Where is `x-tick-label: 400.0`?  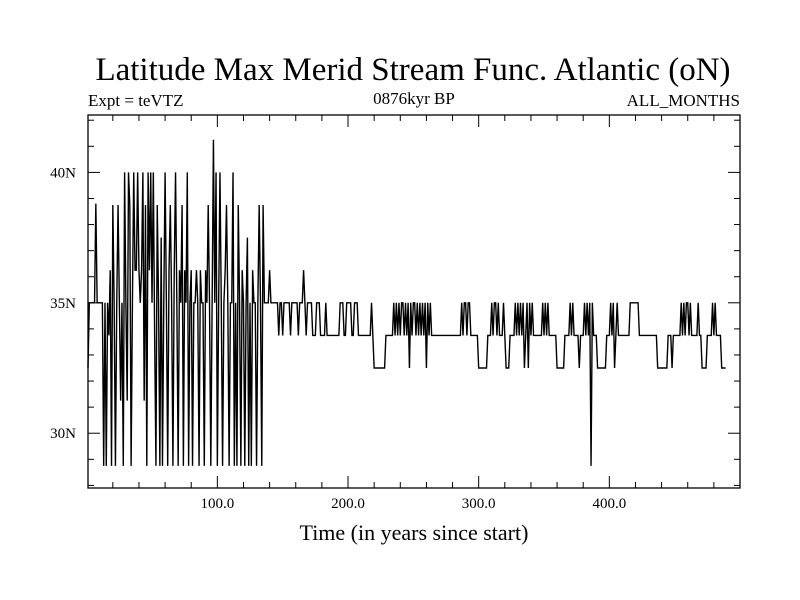 x-tick-label: 400.0 is located at coordinates (609, 504).